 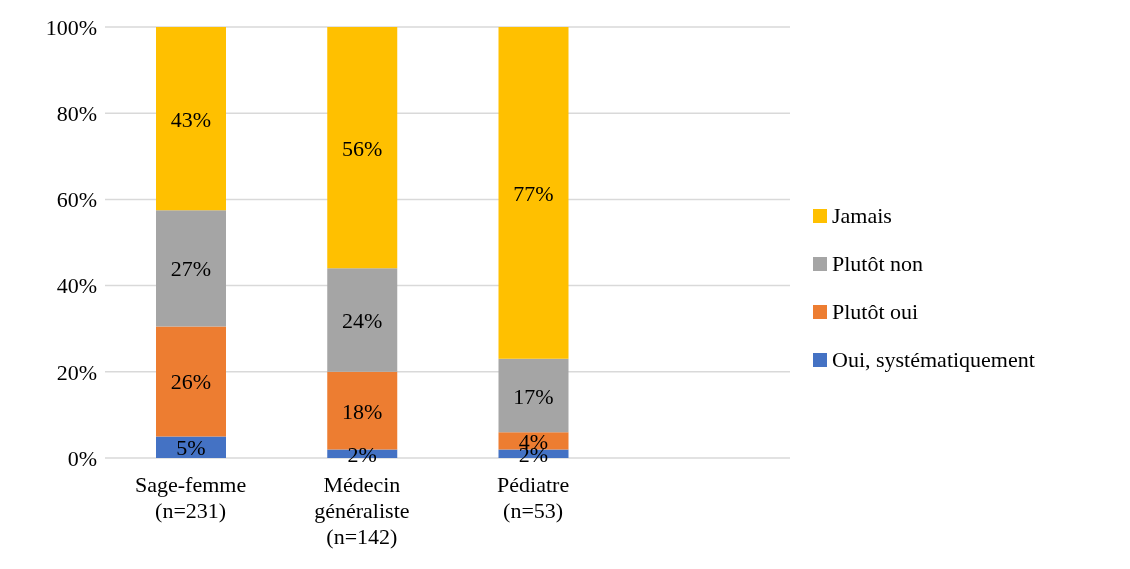 I want to click on y-tick-label: 80%, so click(x=76, y=114).